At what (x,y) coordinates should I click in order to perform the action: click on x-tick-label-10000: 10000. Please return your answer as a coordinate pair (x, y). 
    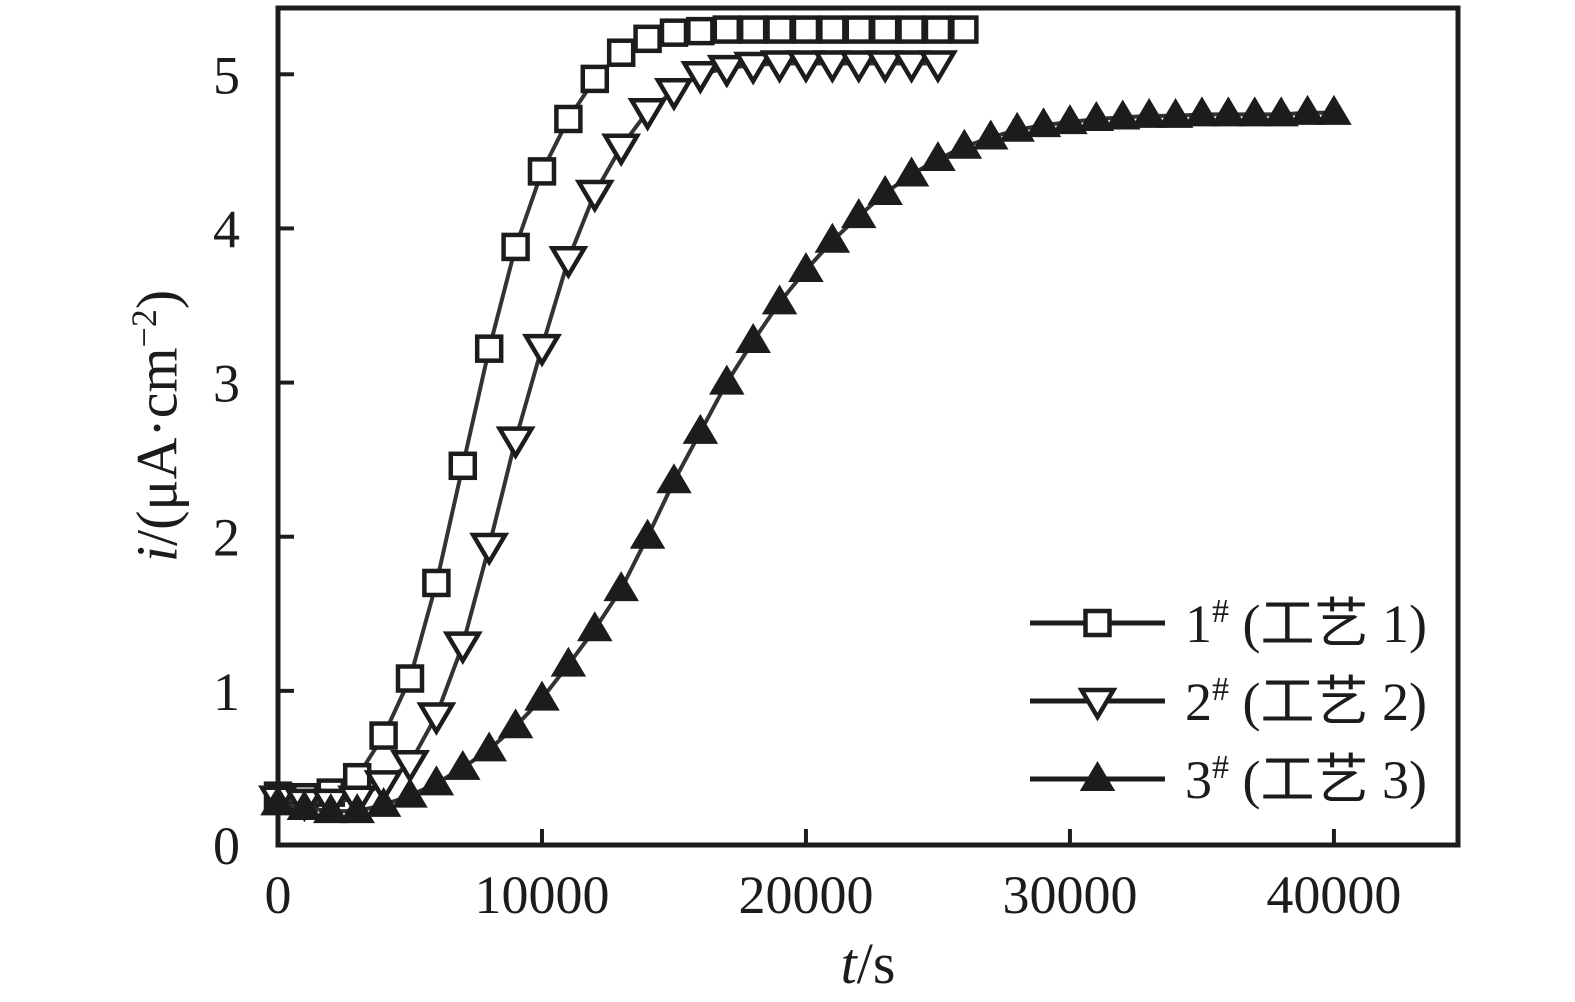
    Looking at the image, I should click on (541, 895).